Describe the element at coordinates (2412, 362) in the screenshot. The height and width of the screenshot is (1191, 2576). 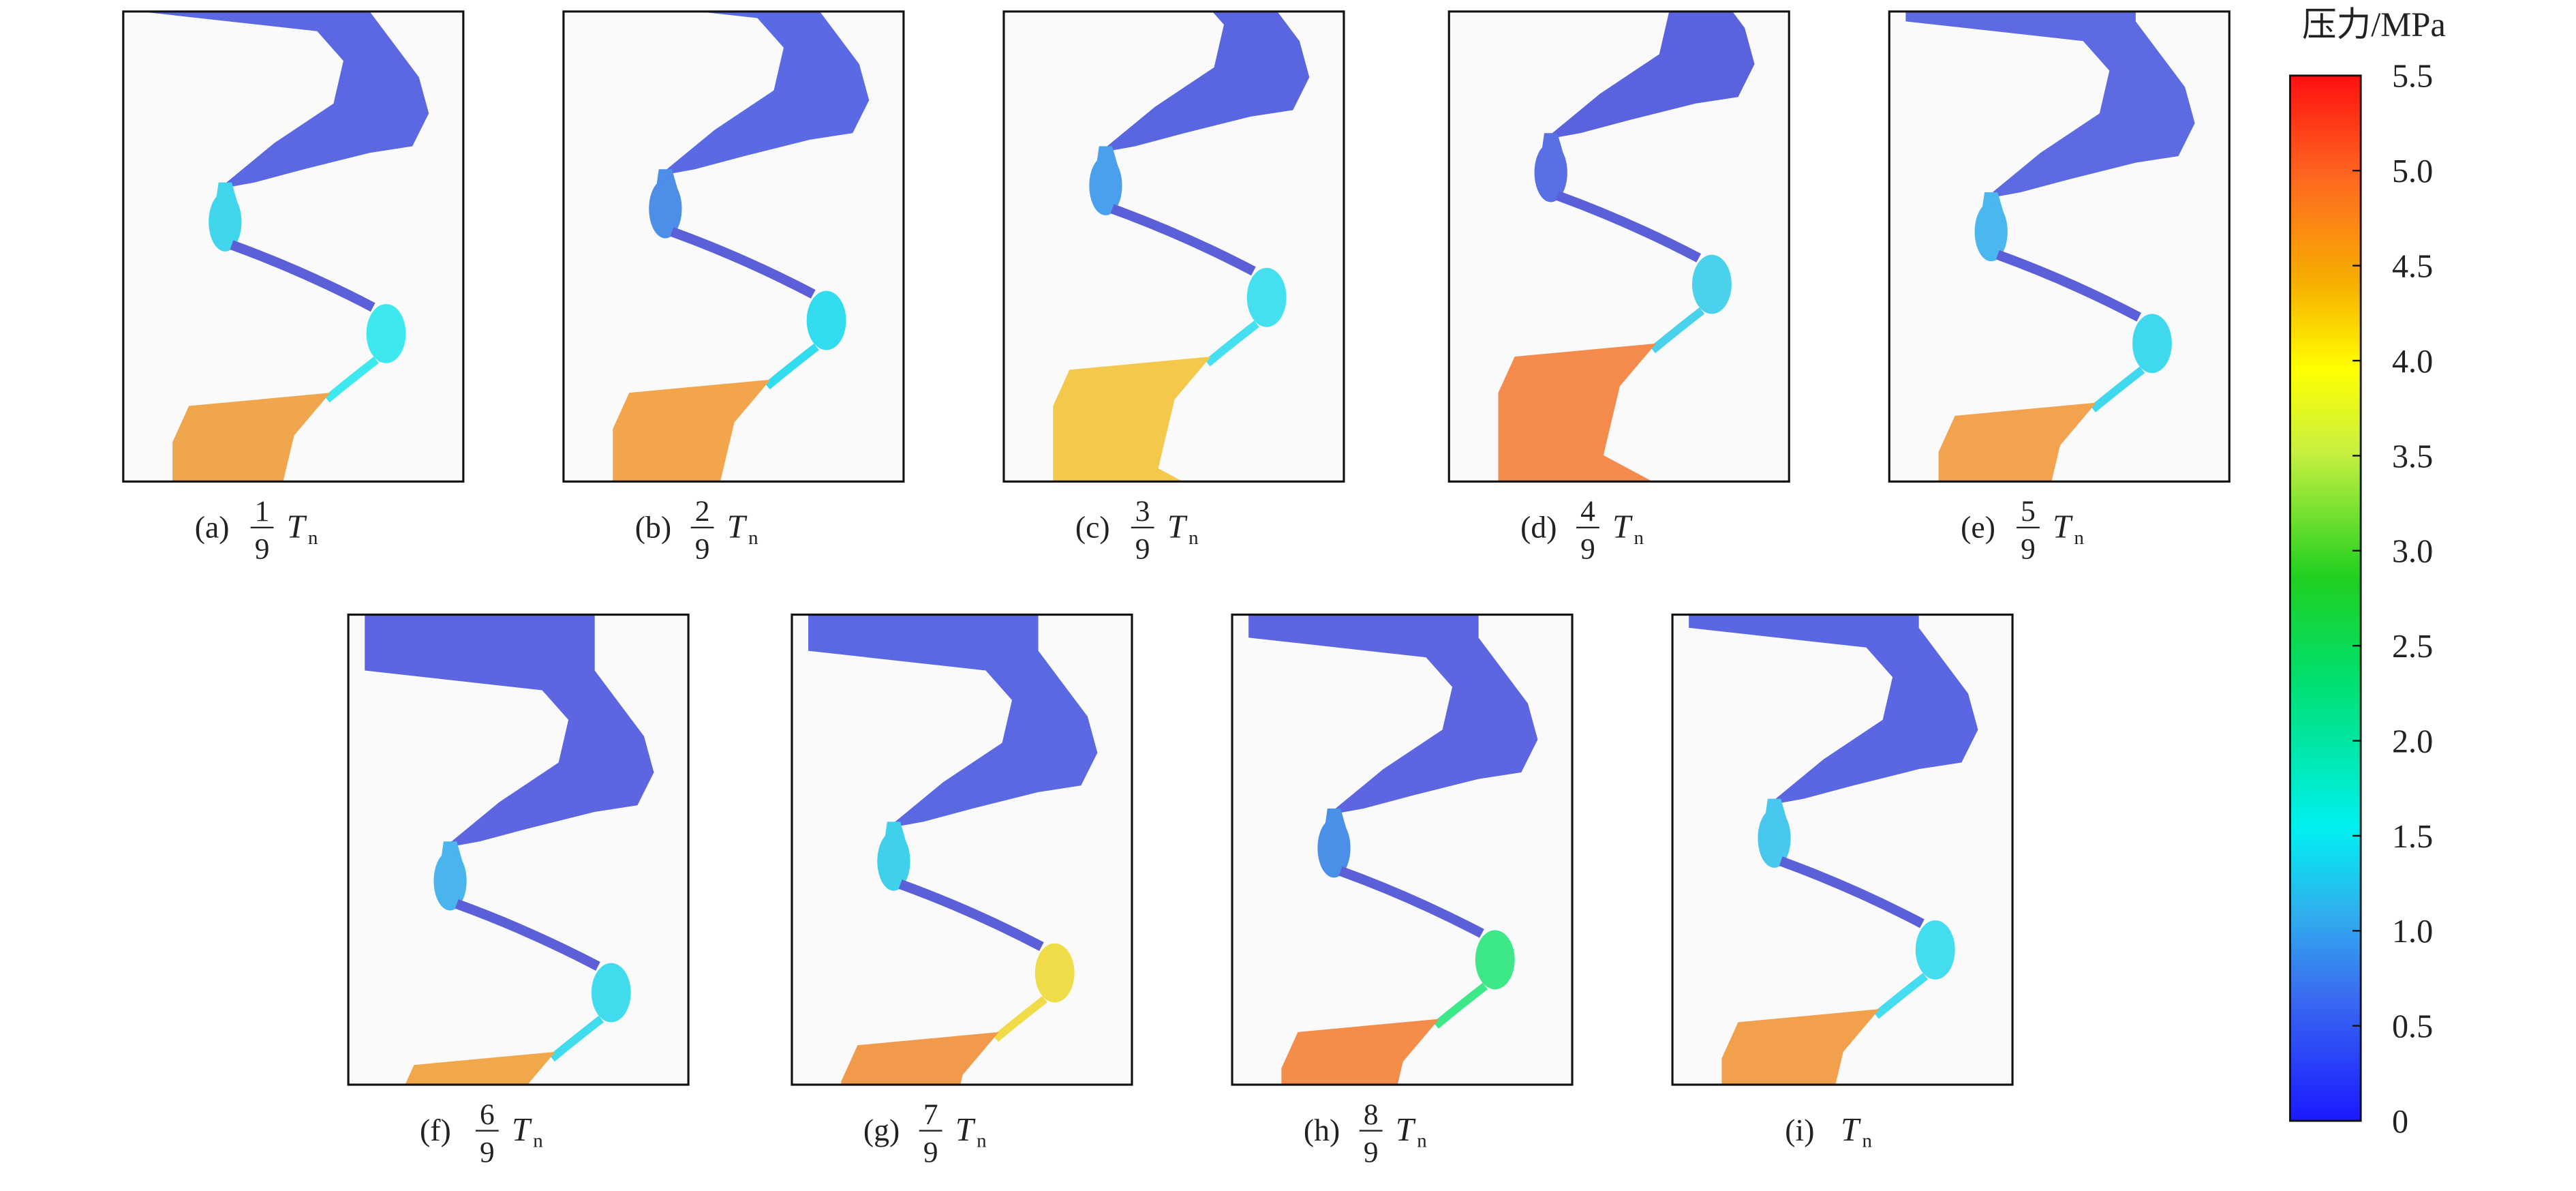
I see `colorbar-tick-label: 4.0` at that location.